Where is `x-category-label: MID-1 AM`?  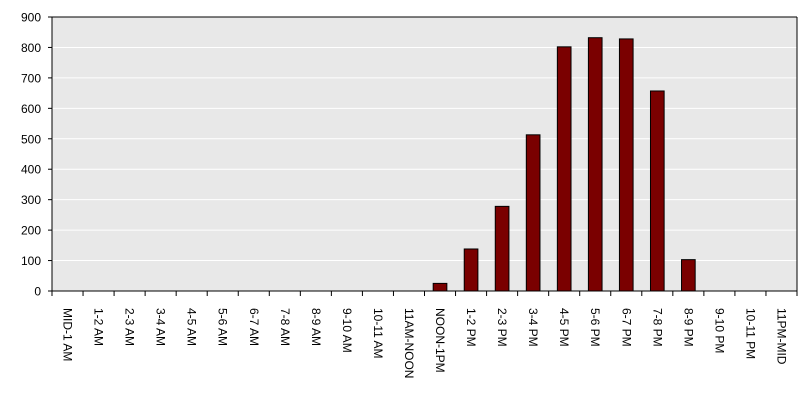 x-category-label: MID-1 AM is located at coordinates (68, 334).